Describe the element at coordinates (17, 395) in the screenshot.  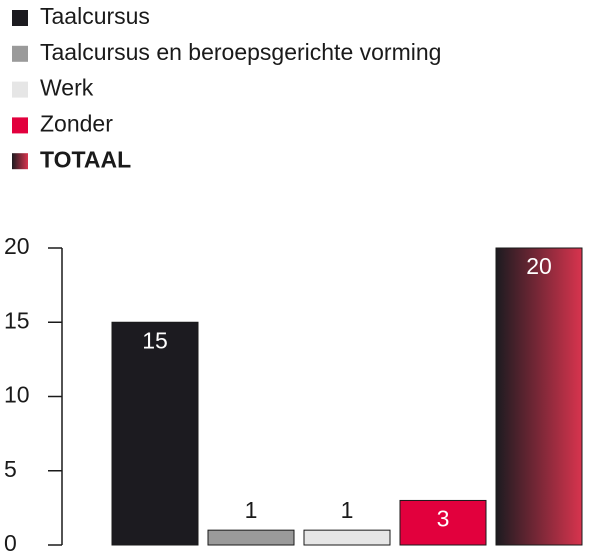
I see `y-tick-label: 10` at that location.